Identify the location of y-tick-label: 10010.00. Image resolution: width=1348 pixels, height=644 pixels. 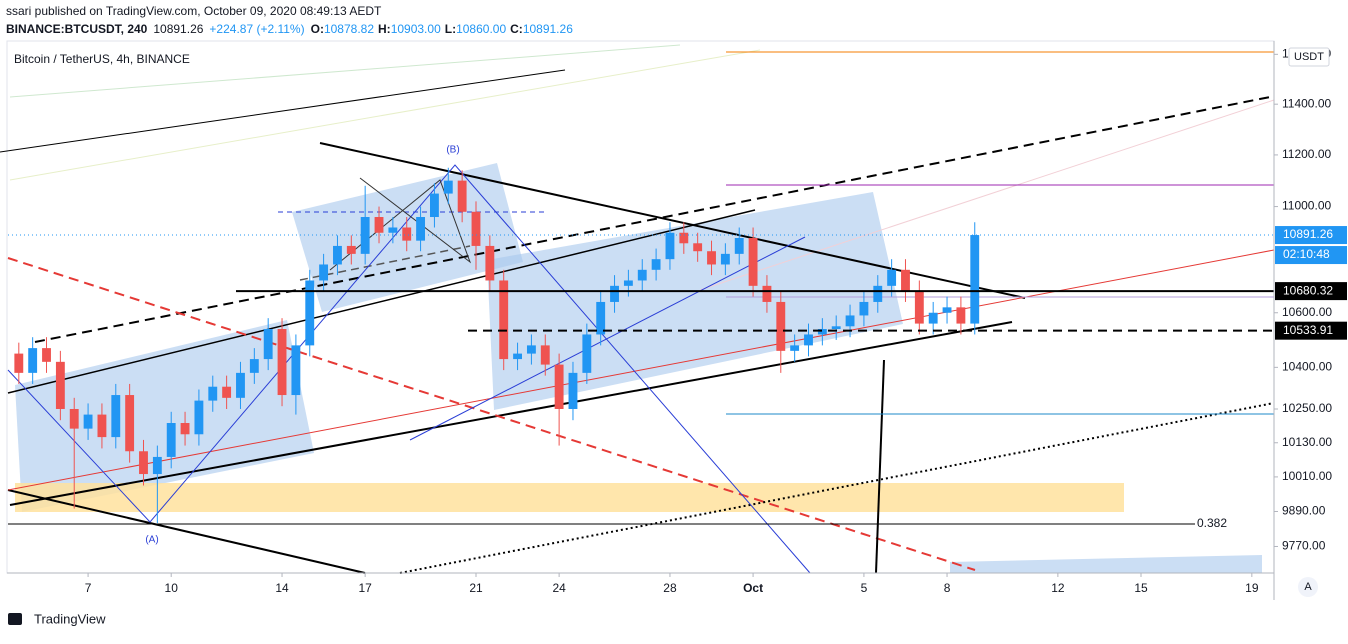
(1307, 476).